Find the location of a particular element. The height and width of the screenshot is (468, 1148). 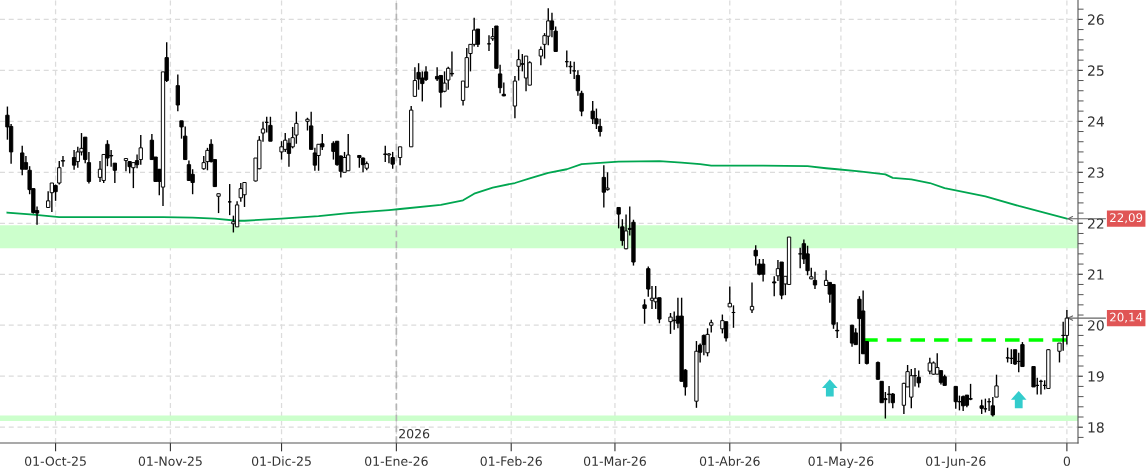

y-tick-label: 25 is located at coordinates (1096, 70).